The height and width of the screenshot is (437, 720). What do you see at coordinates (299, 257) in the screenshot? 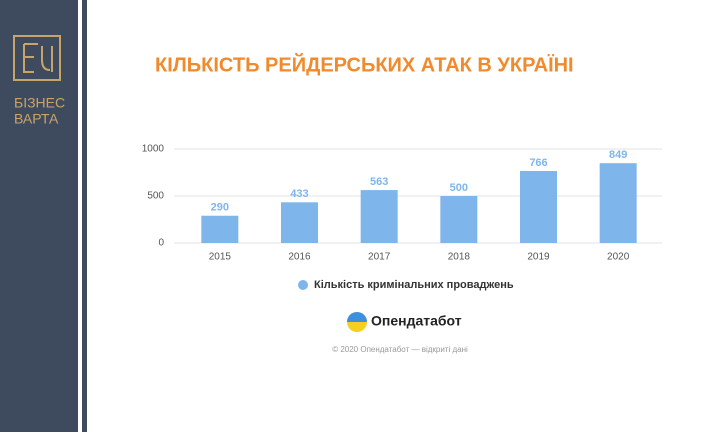
I see `x-tick-label: 2016` at bounding box center [299, 257].